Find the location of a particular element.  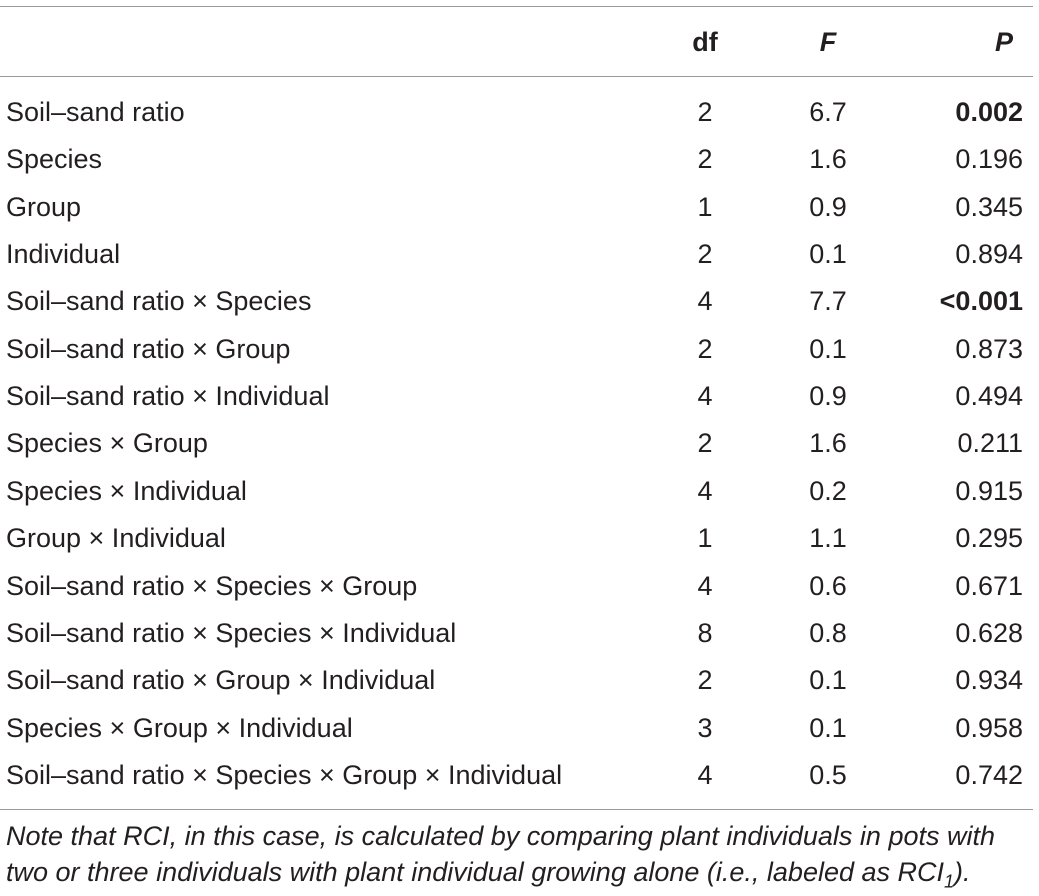

table-top-rule is located at coordinates (516, 6).